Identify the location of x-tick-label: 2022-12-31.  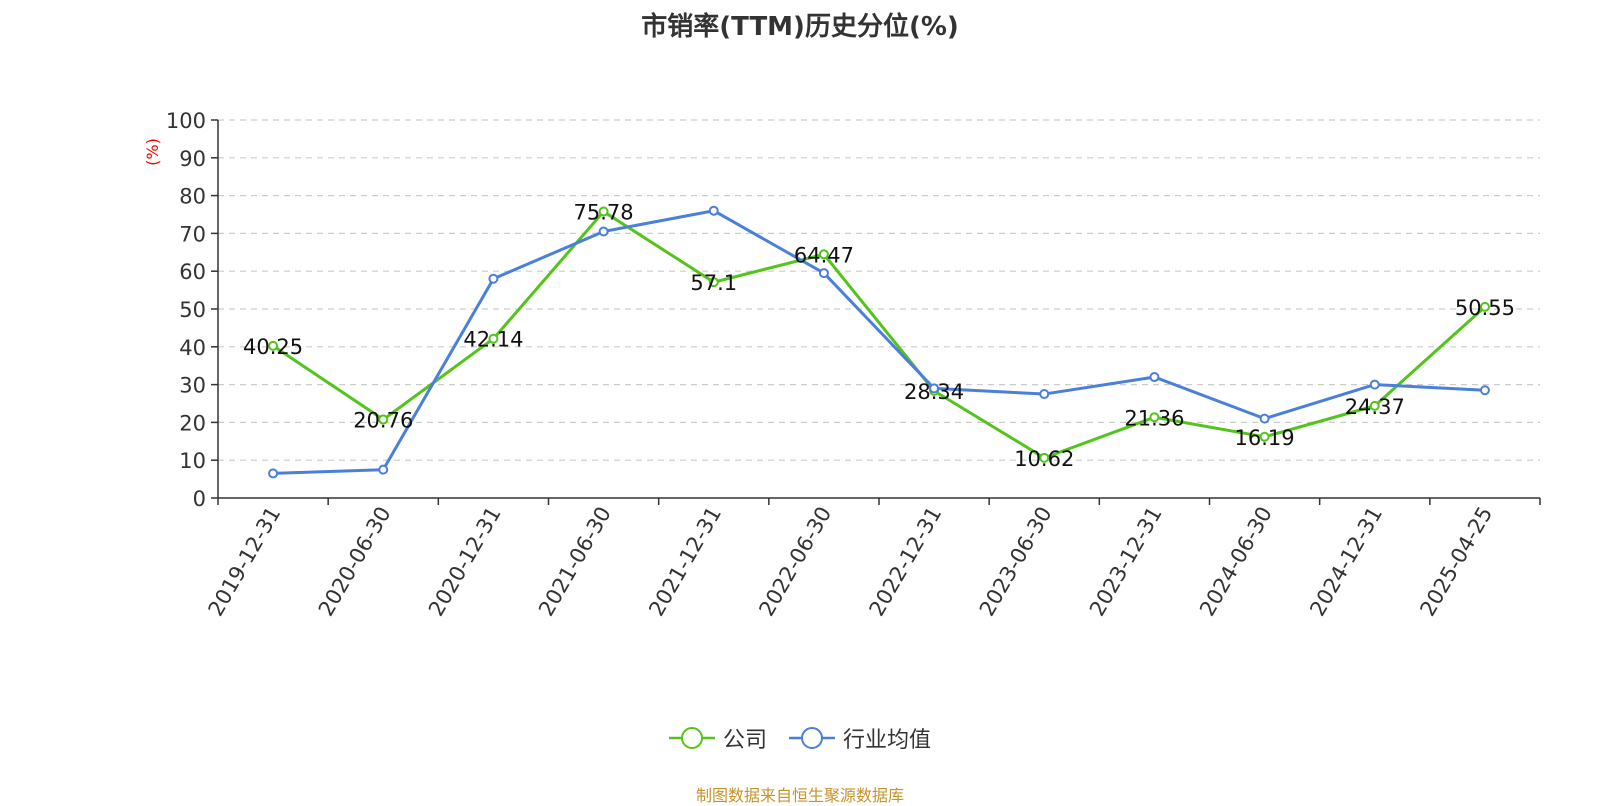
(906, 561).